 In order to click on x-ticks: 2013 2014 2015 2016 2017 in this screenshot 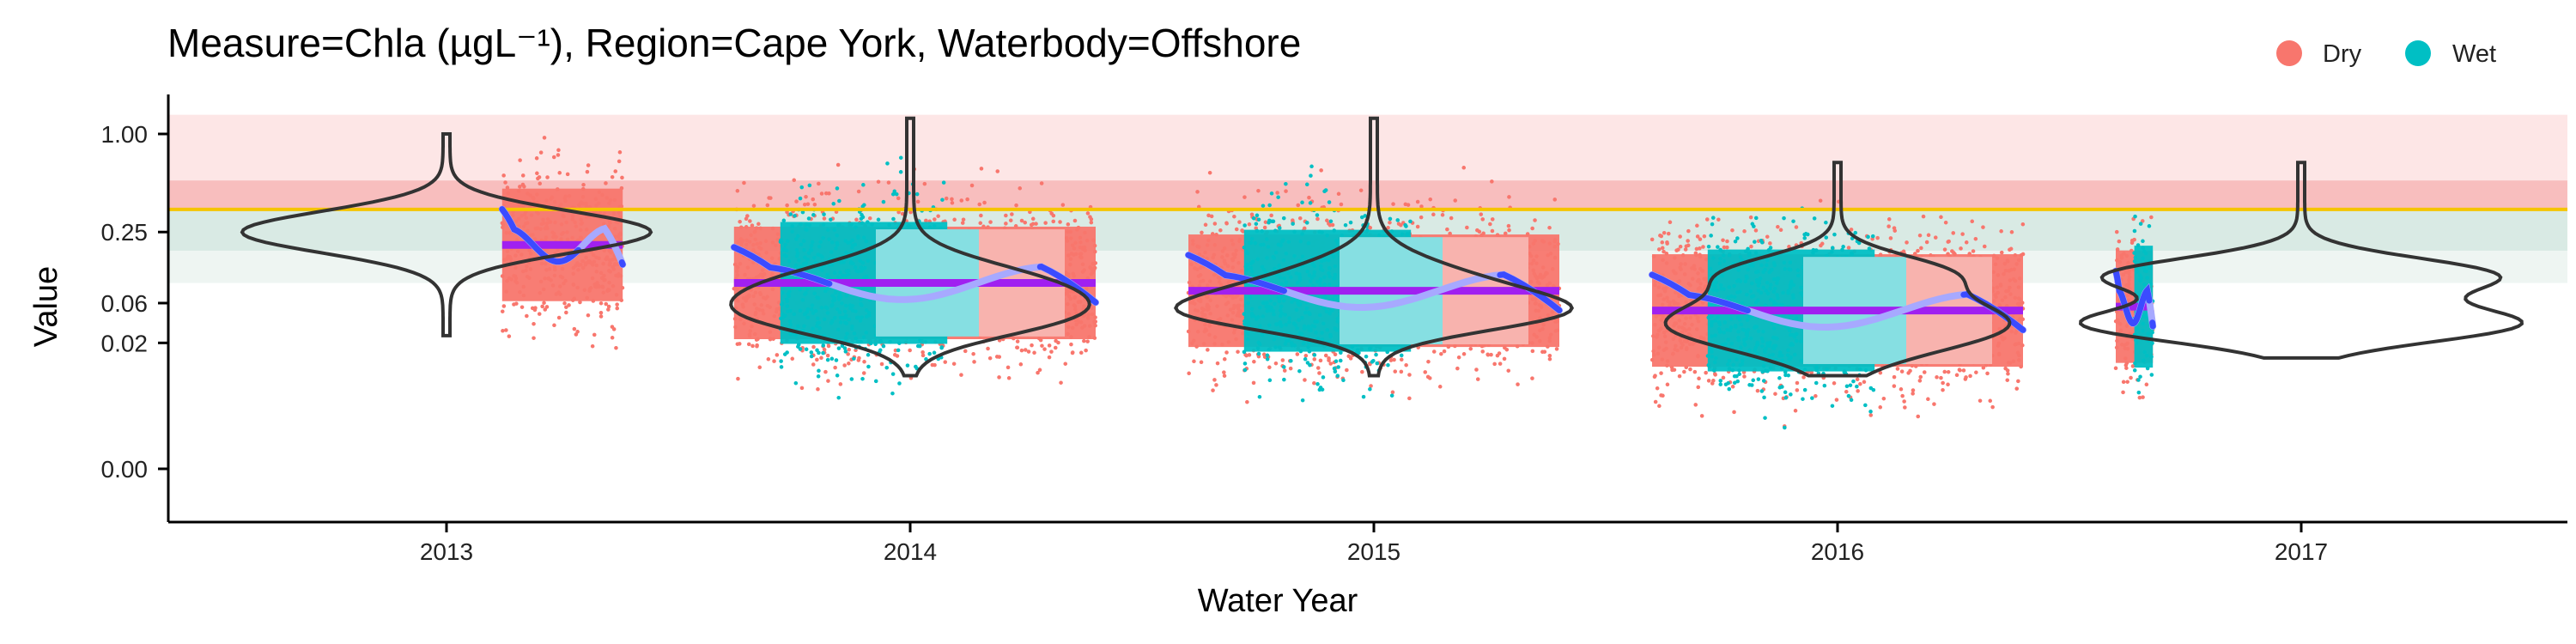, I will do `click(1374, 543)`.